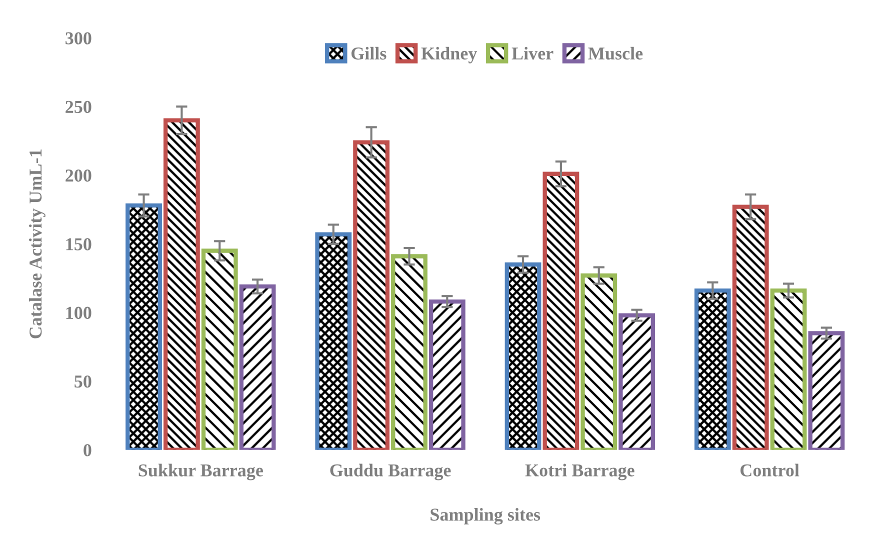 The width and height of the screenshot is (882, 542). Describe the element at coordinates (390, 472) in the screenshot. I see `x-tick-label: Guddu Barrage` at that location.